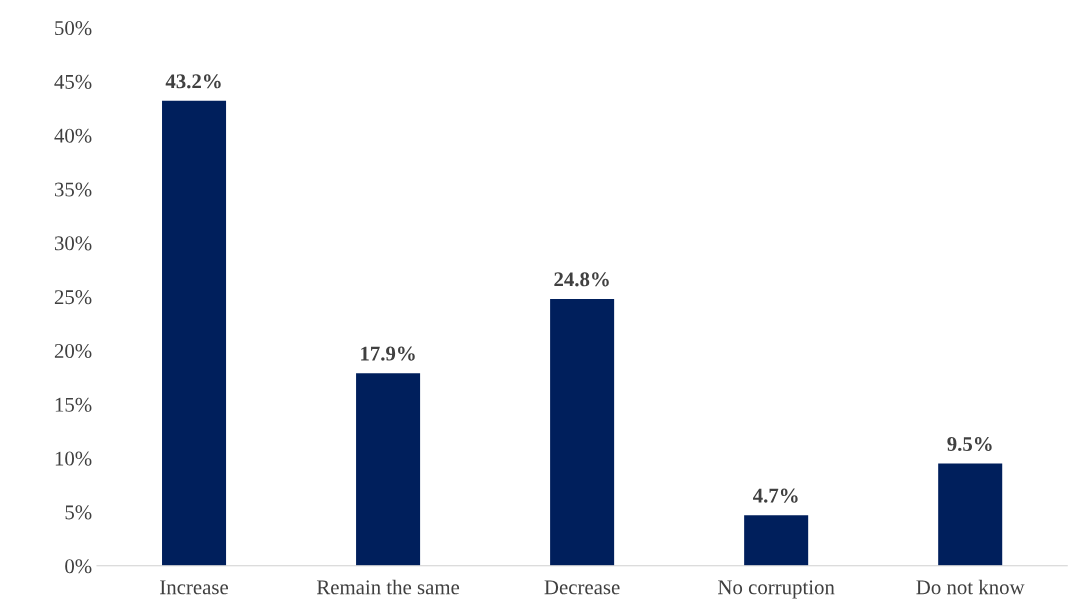  What do you see at coordinates (388, 353) in the screenshot?
I see `data-label: 17.9%` at bounding box center [388, 353].